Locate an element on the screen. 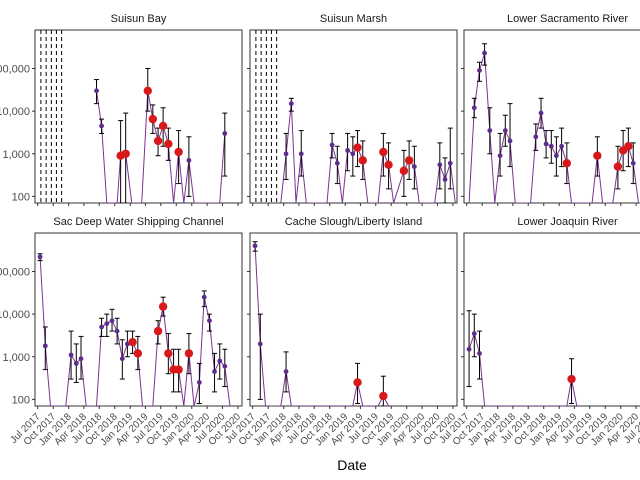  y-tick-label: 100 is located at coordinates (21, 197).